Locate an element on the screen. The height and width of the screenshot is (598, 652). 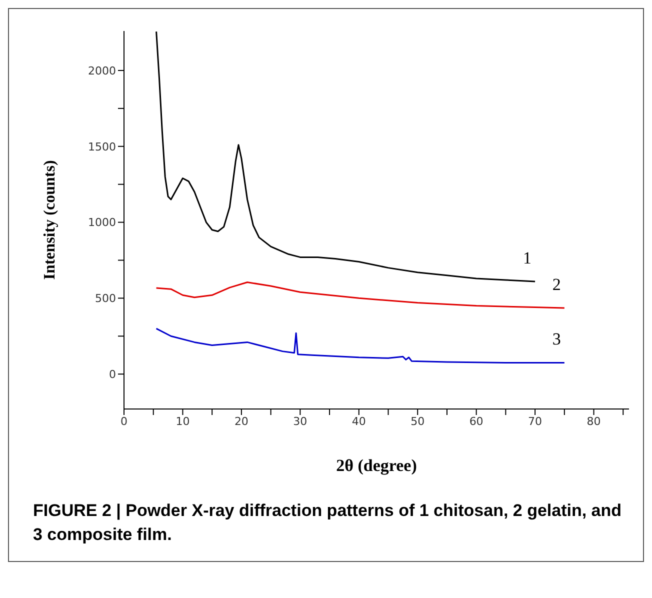
x-tick-label: 50 is located at coordinates (417, 421).